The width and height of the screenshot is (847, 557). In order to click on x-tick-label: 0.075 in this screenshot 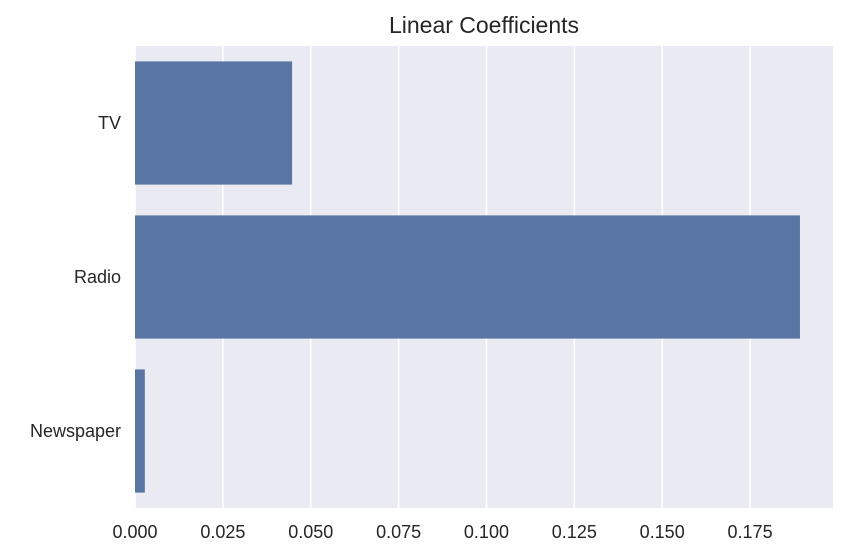, I will do `click(398, 532)`.